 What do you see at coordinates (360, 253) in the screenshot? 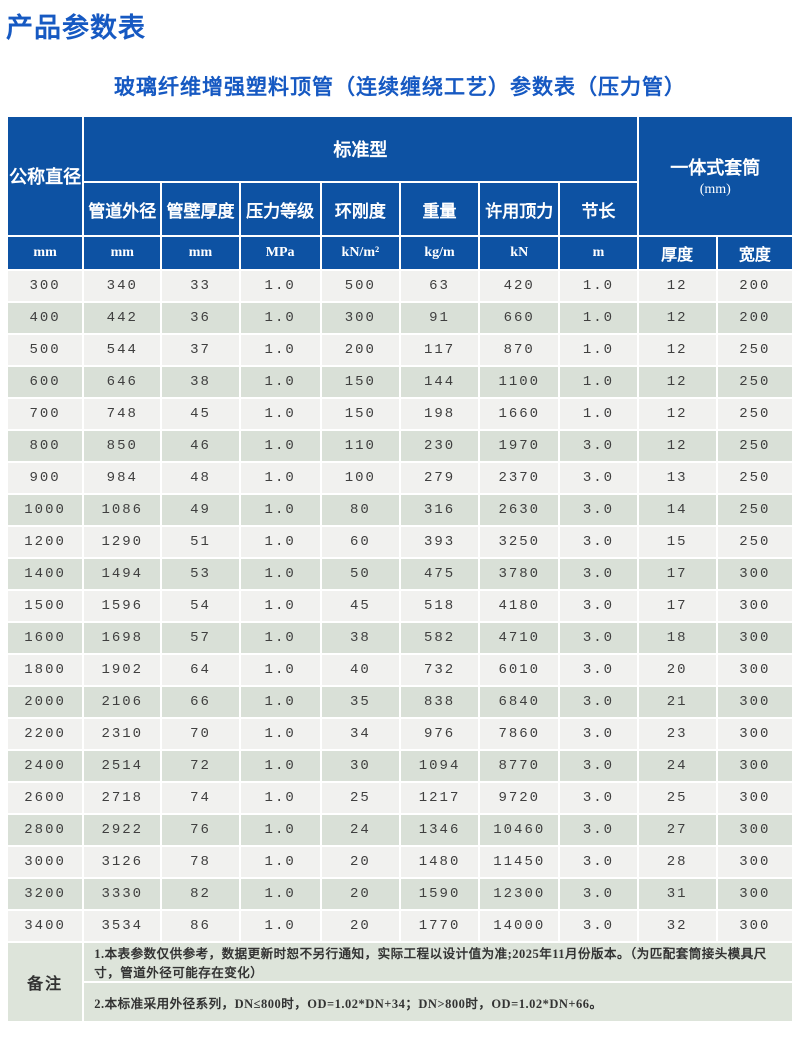
I see `unit-ring-stiffness: kN/m²` at bounding box center [360, 253].